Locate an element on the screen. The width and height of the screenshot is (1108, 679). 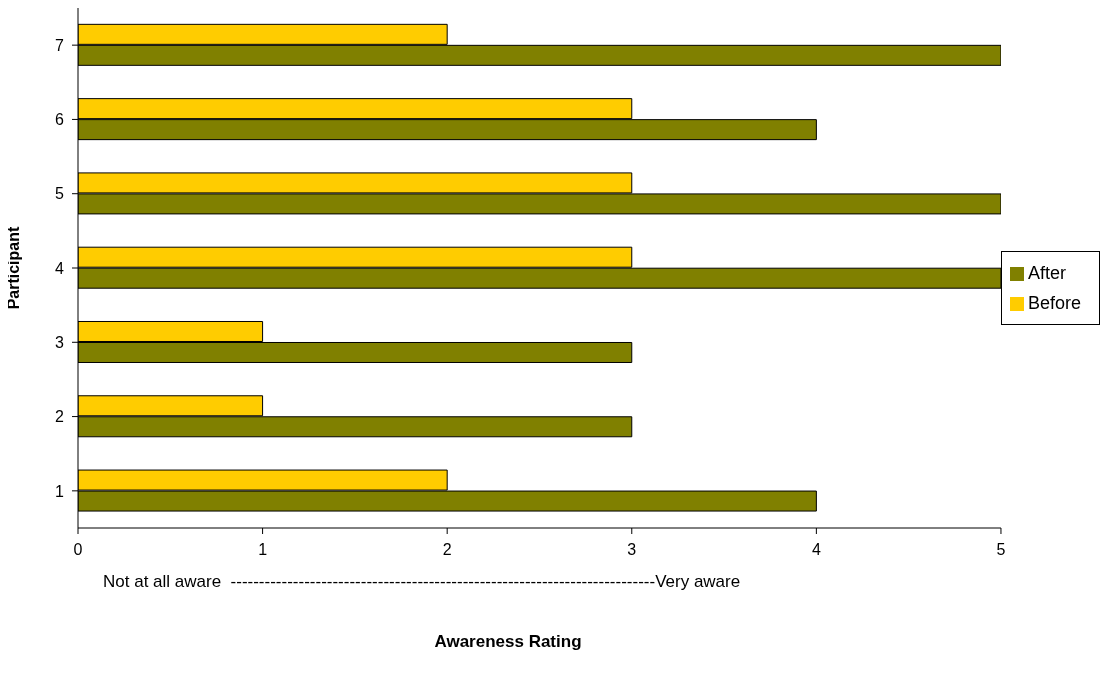
x-tick-label: 1 is located at coordinates (263, 550).